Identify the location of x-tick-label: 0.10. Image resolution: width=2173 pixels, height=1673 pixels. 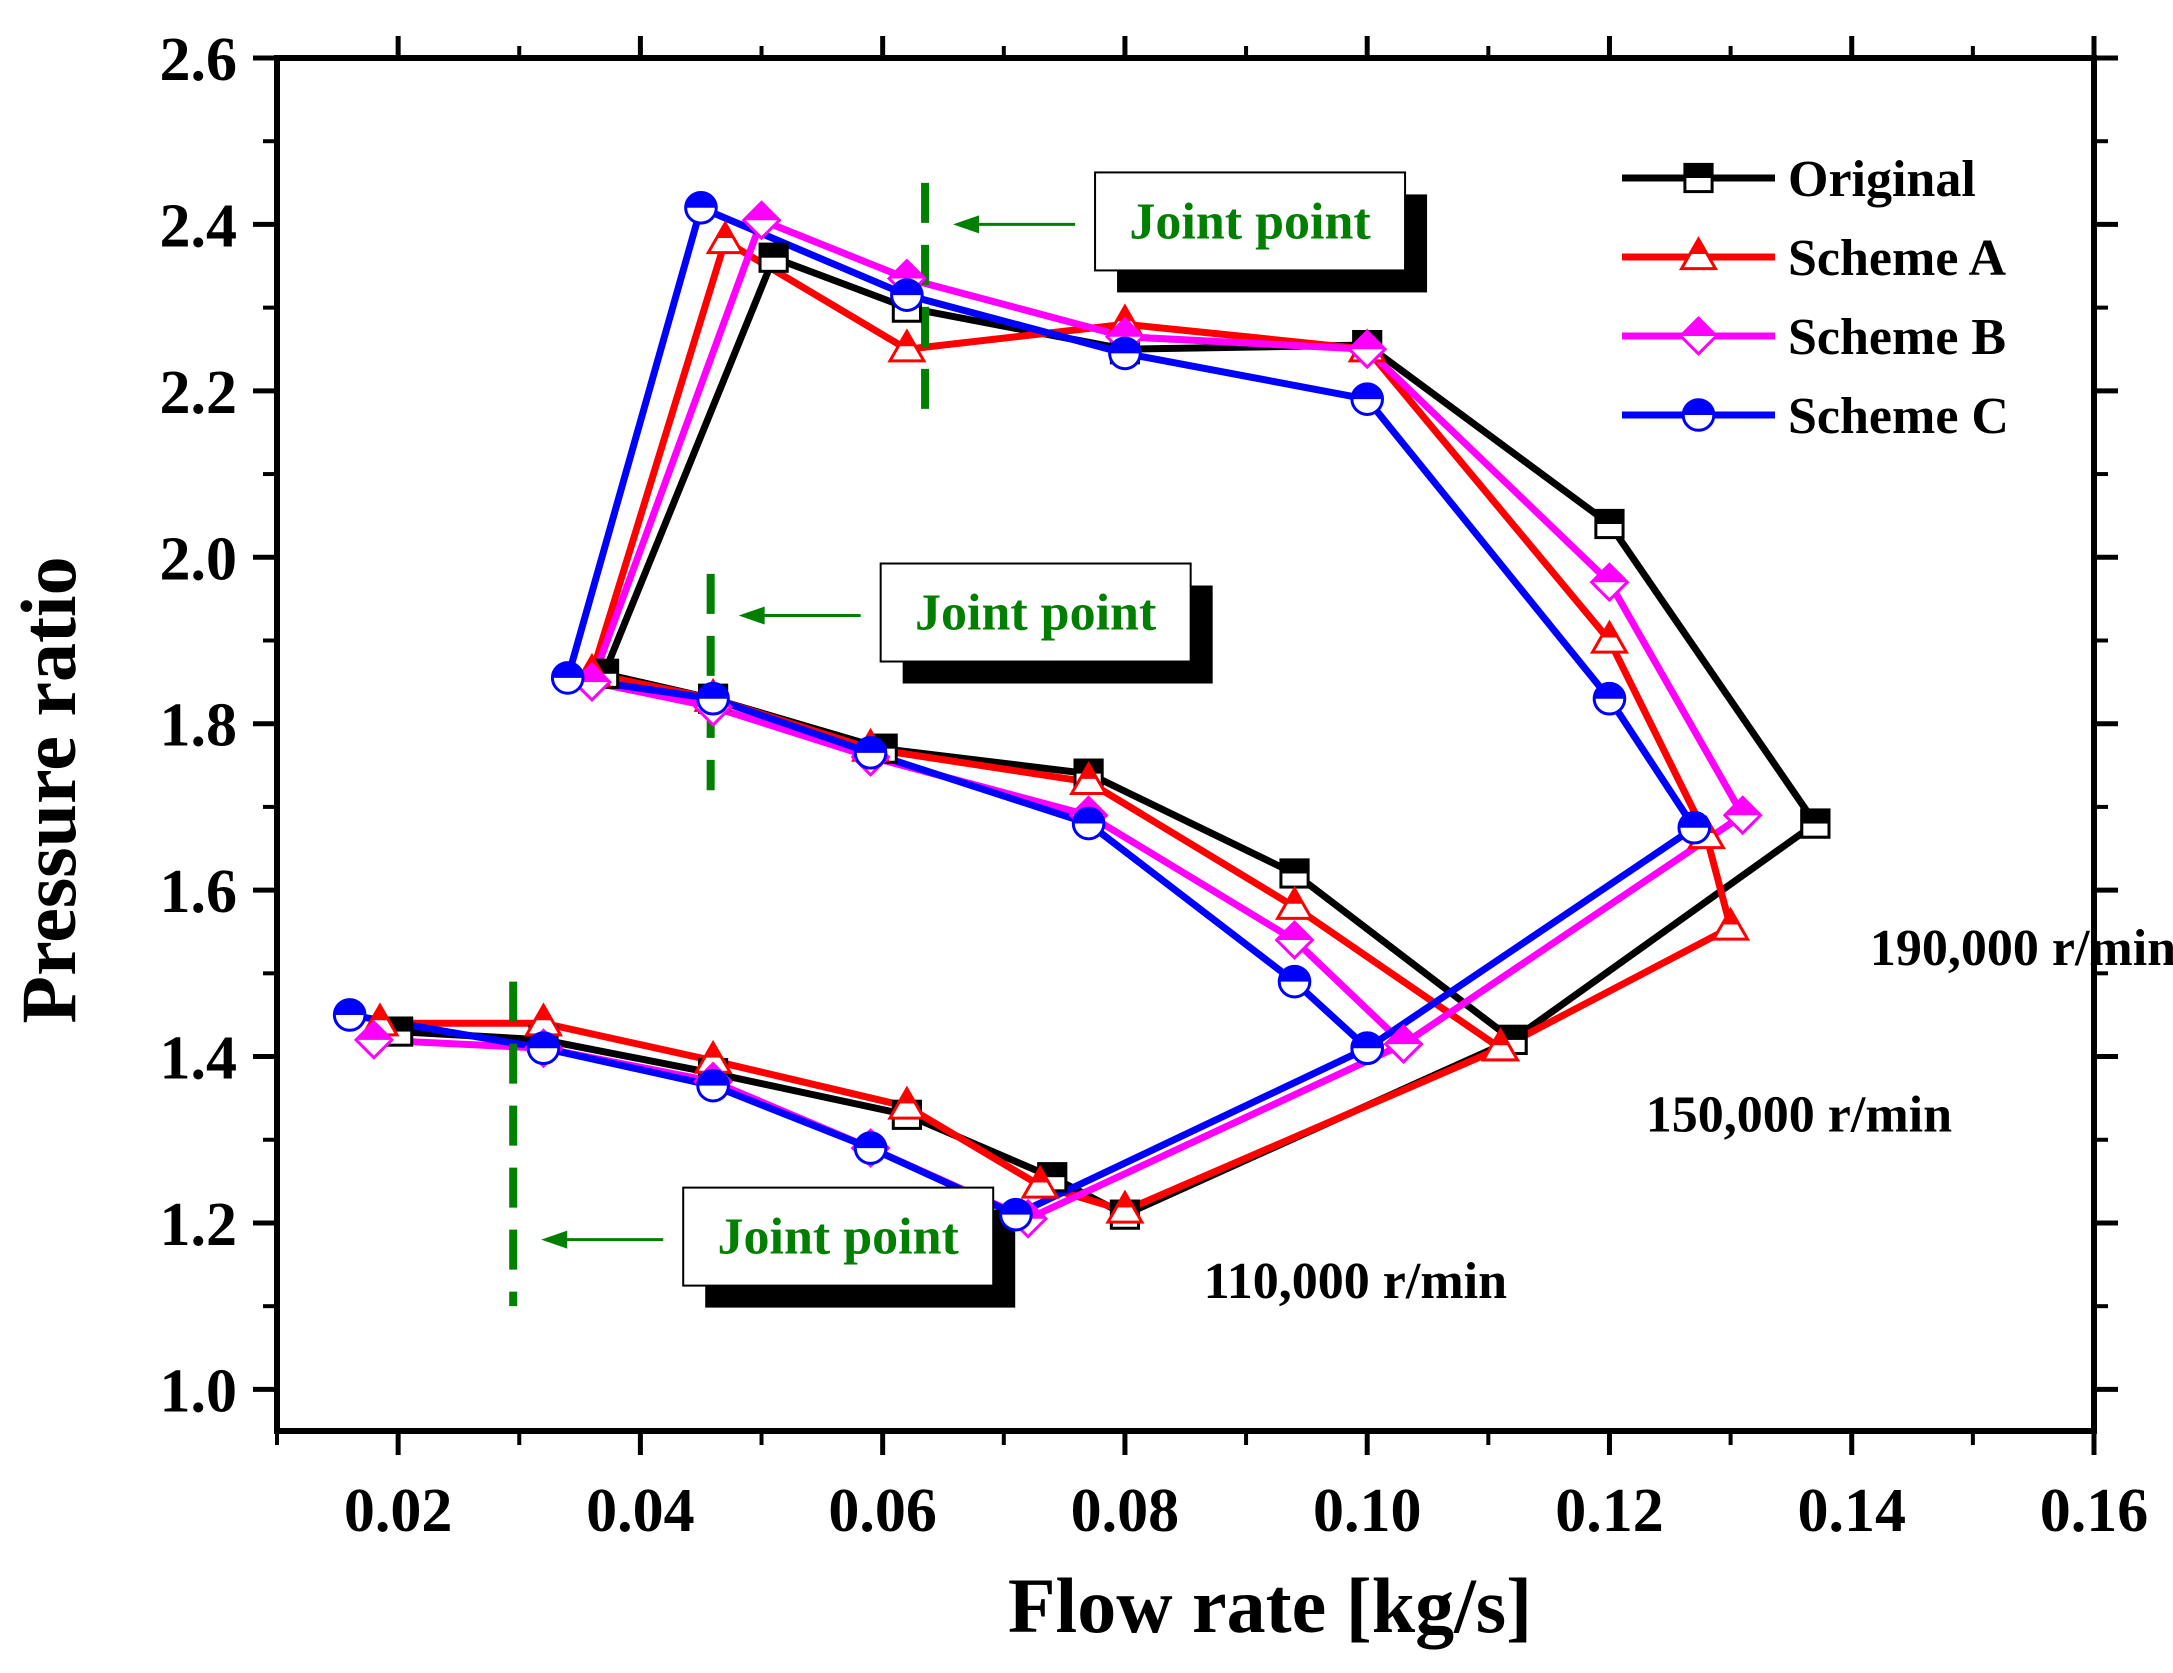
(1367, 1511).